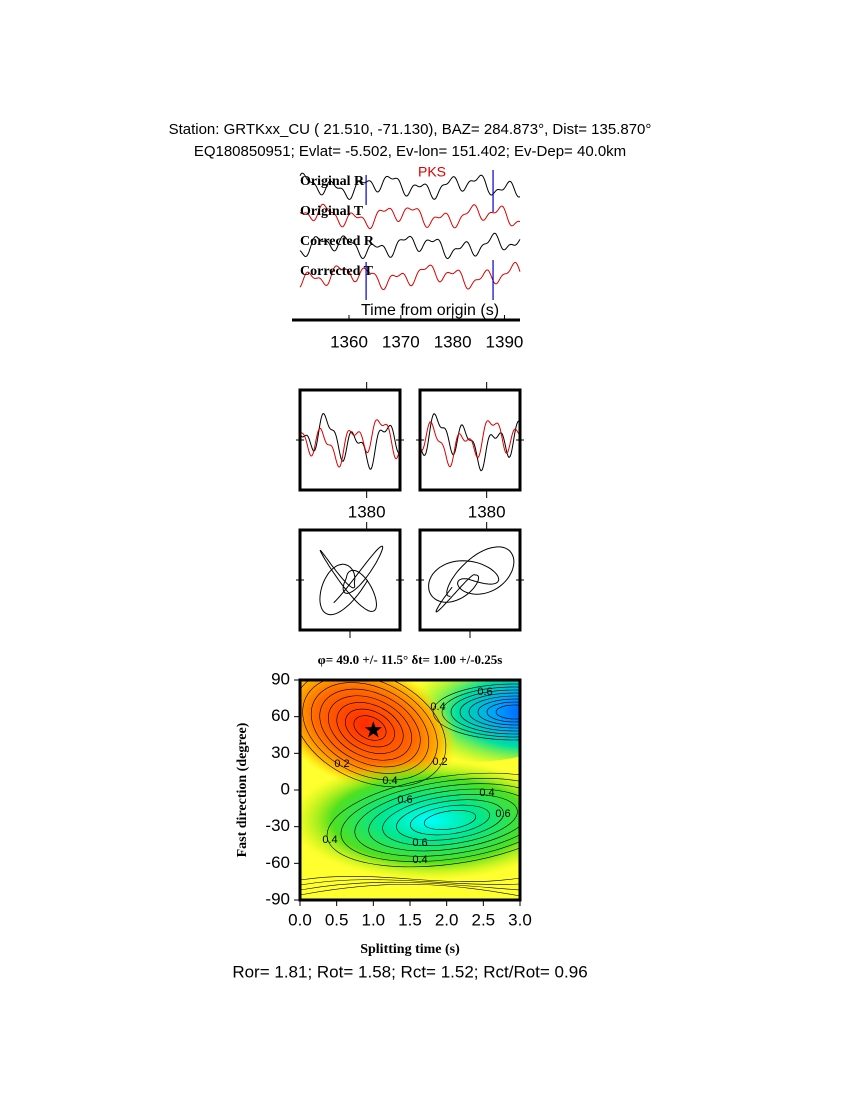 This screenshot has width=850, height=1100. I want to click on y-tick-label: 60, so click(280, 715).